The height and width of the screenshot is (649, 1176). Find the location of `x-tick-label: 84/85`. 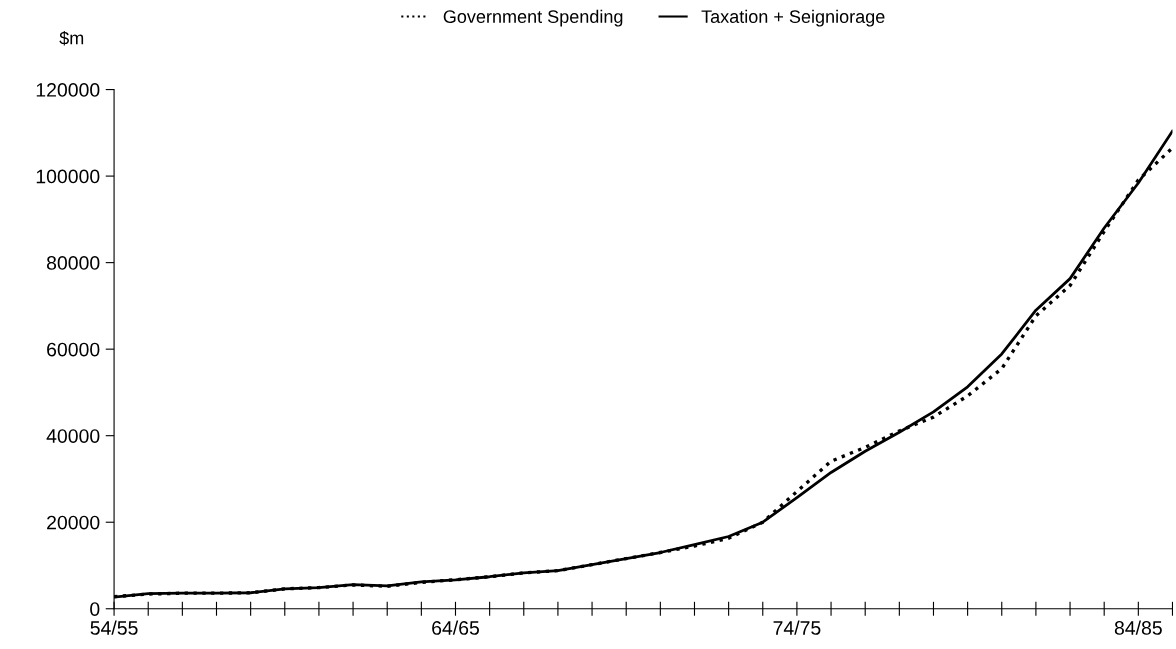

x-tick-label: 84/85 is located at coordinates (1138, 627).